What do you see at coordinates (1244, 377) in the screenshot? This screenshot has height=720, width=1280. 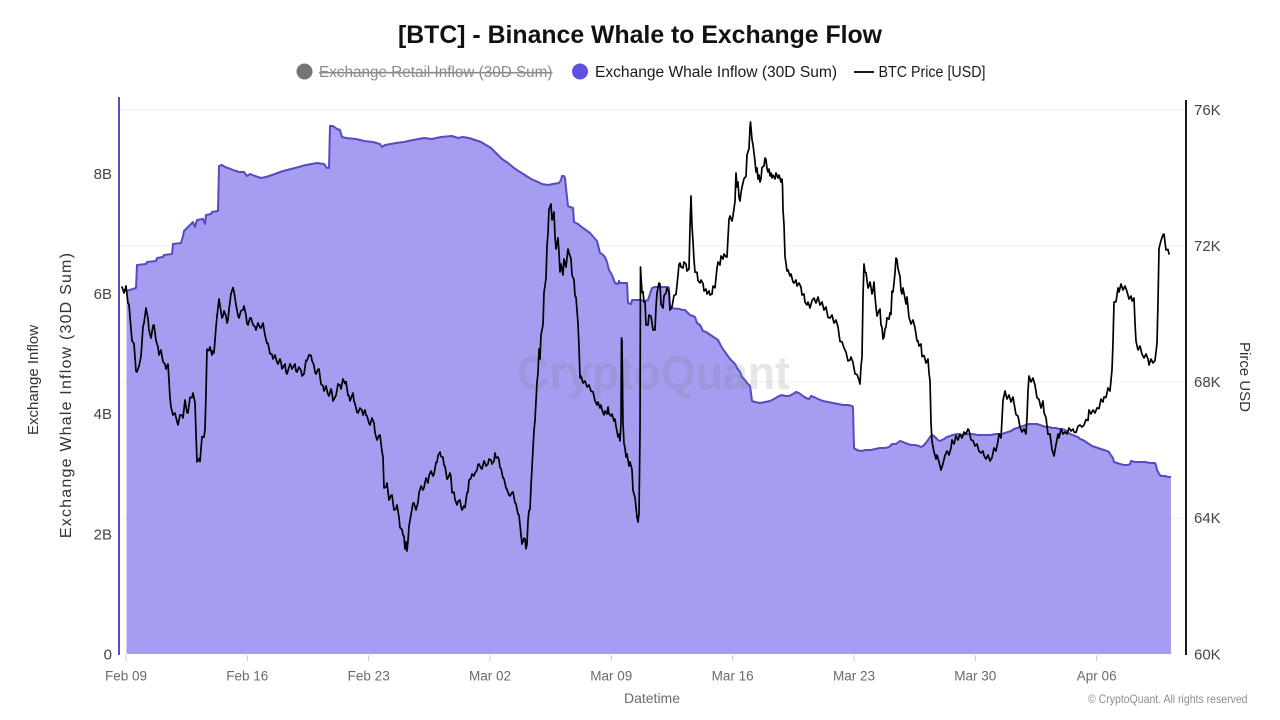 I see `svg-text: Pirce USD` at bounding box center [1244, 377].